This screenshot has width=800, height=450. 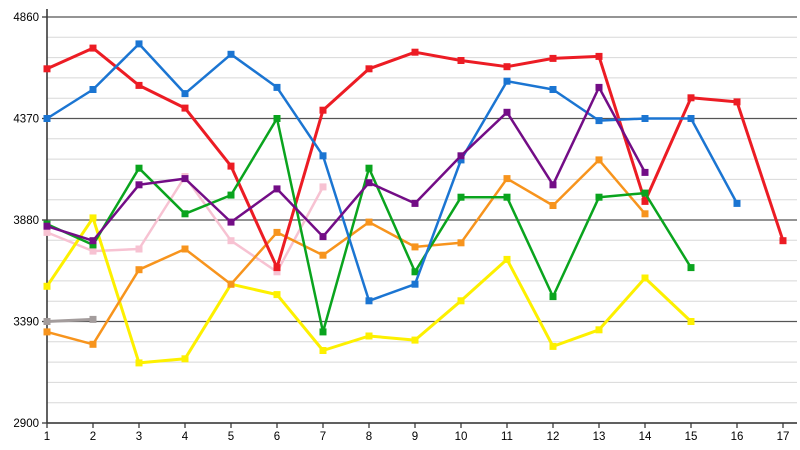 What do you see at coordinates (645, 437) in the screenshot?
I see `x-tick-label: 14` at bounding box center [645, 437].